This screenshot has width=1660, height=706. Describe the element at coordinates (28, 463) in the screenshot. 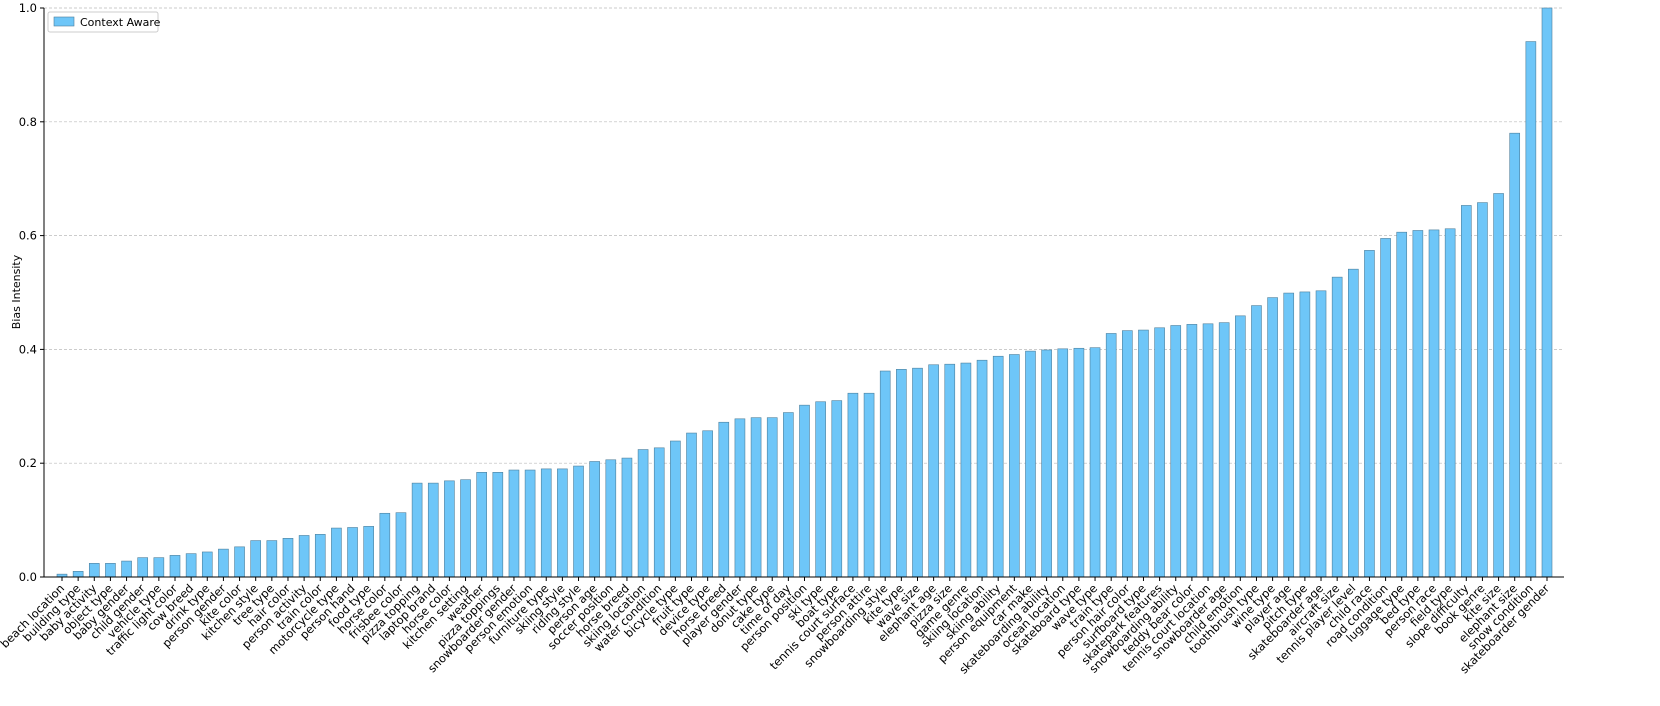

I see `y-tick-label: 0.2` at that location.